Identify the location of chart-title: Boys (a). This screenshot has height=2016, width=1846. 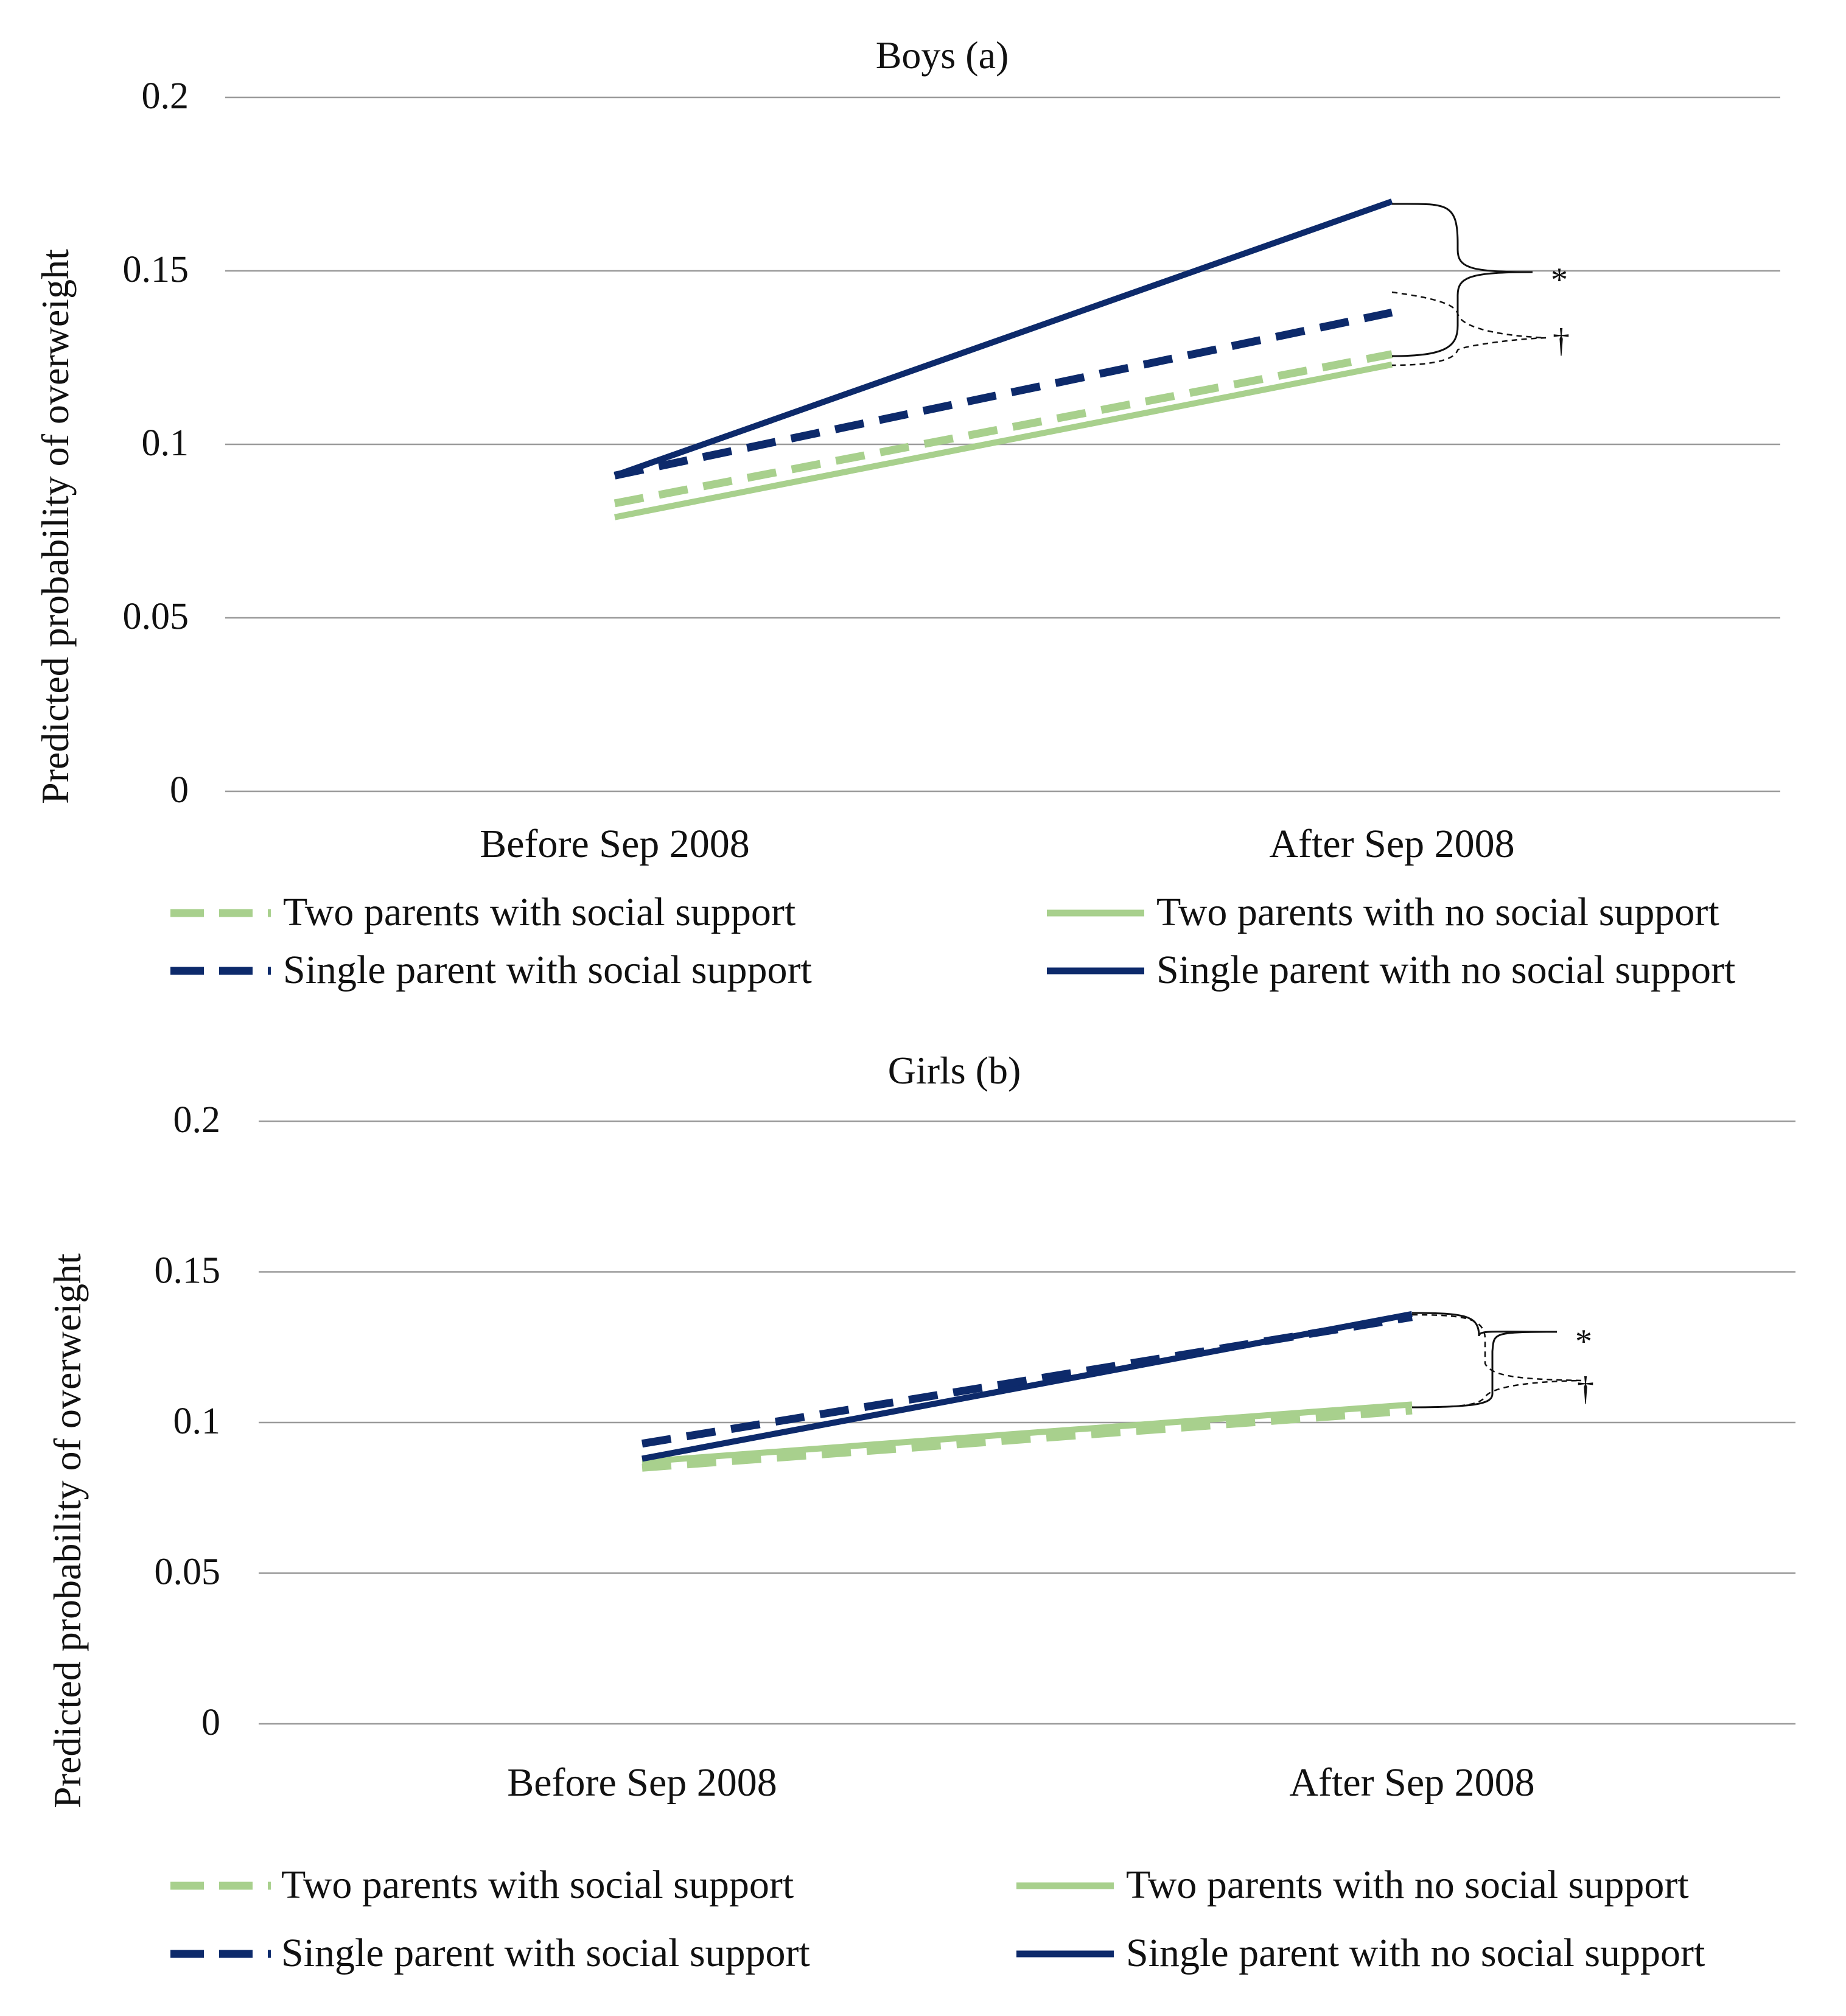
(942, 55).